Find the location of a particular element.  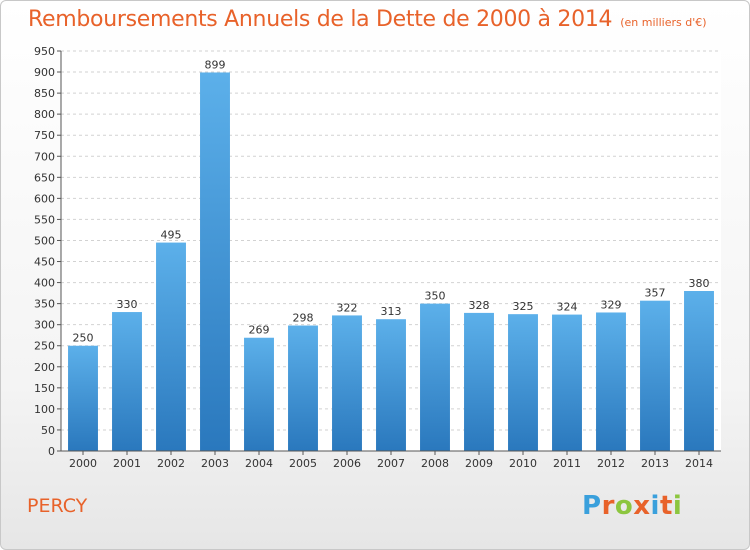

city-name: PERCY is located at coordinates (57, 506).